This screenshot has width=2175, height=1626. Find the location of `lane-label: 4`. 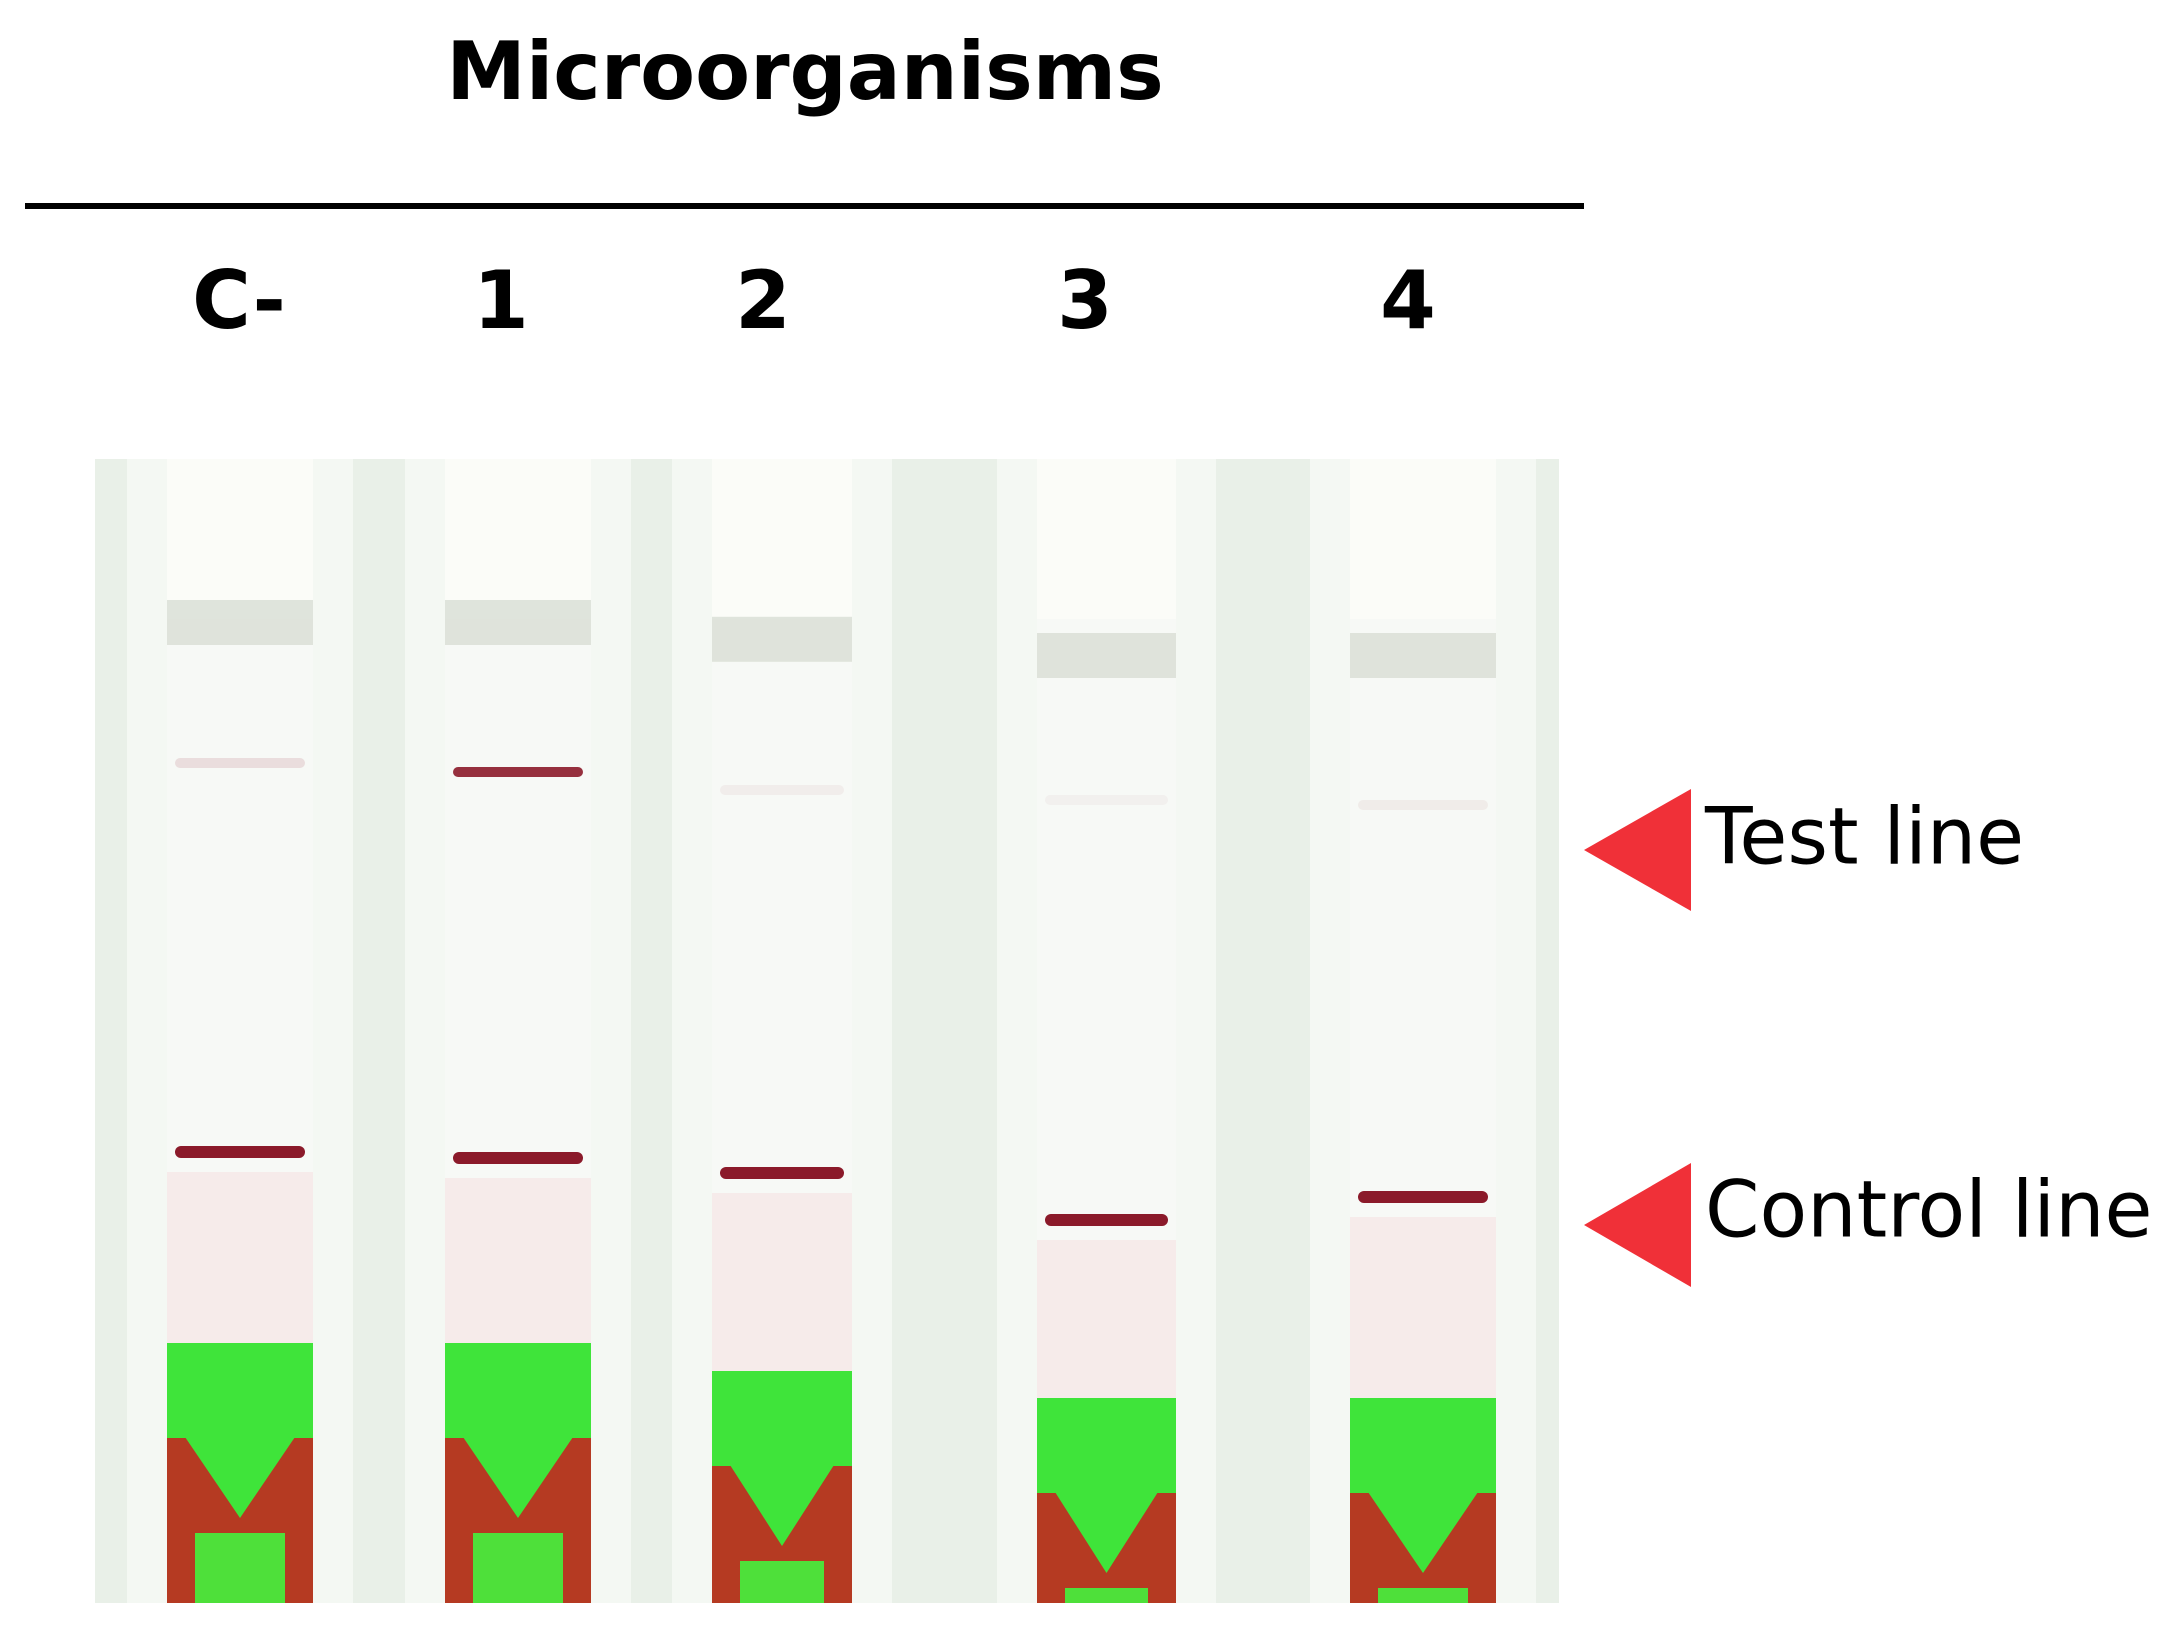

lane-label: 4 is located at coordinates (1408, 300).